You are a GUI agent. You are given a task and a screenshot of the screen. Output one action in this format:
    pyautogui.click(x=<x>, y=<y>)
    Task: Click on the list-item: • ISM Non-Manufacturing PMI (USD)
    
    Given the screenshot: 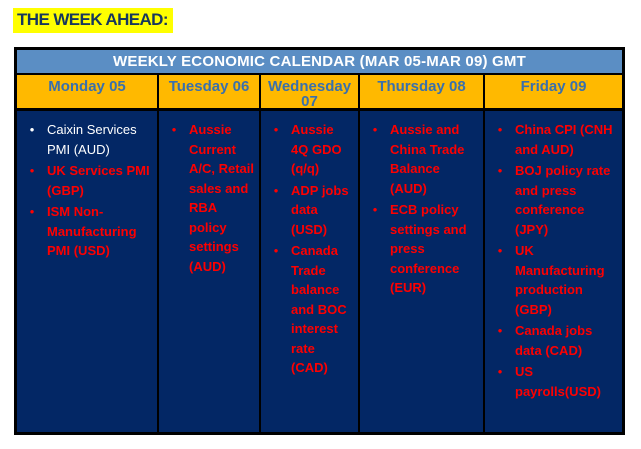 What is the action you would take?
    pyautogui.click(x=85, y=231)
    